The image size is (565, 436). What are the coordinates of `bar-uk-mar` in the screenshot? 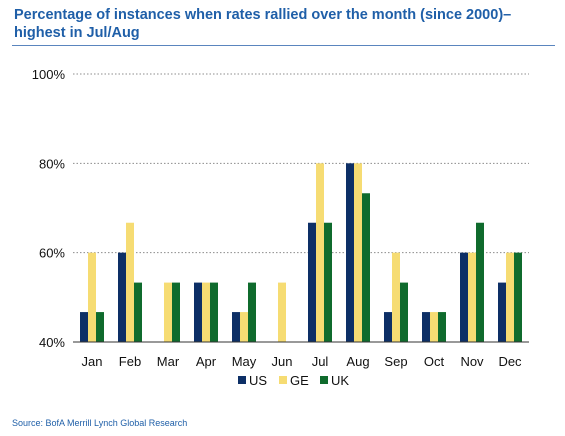 It's located at (176, 312).